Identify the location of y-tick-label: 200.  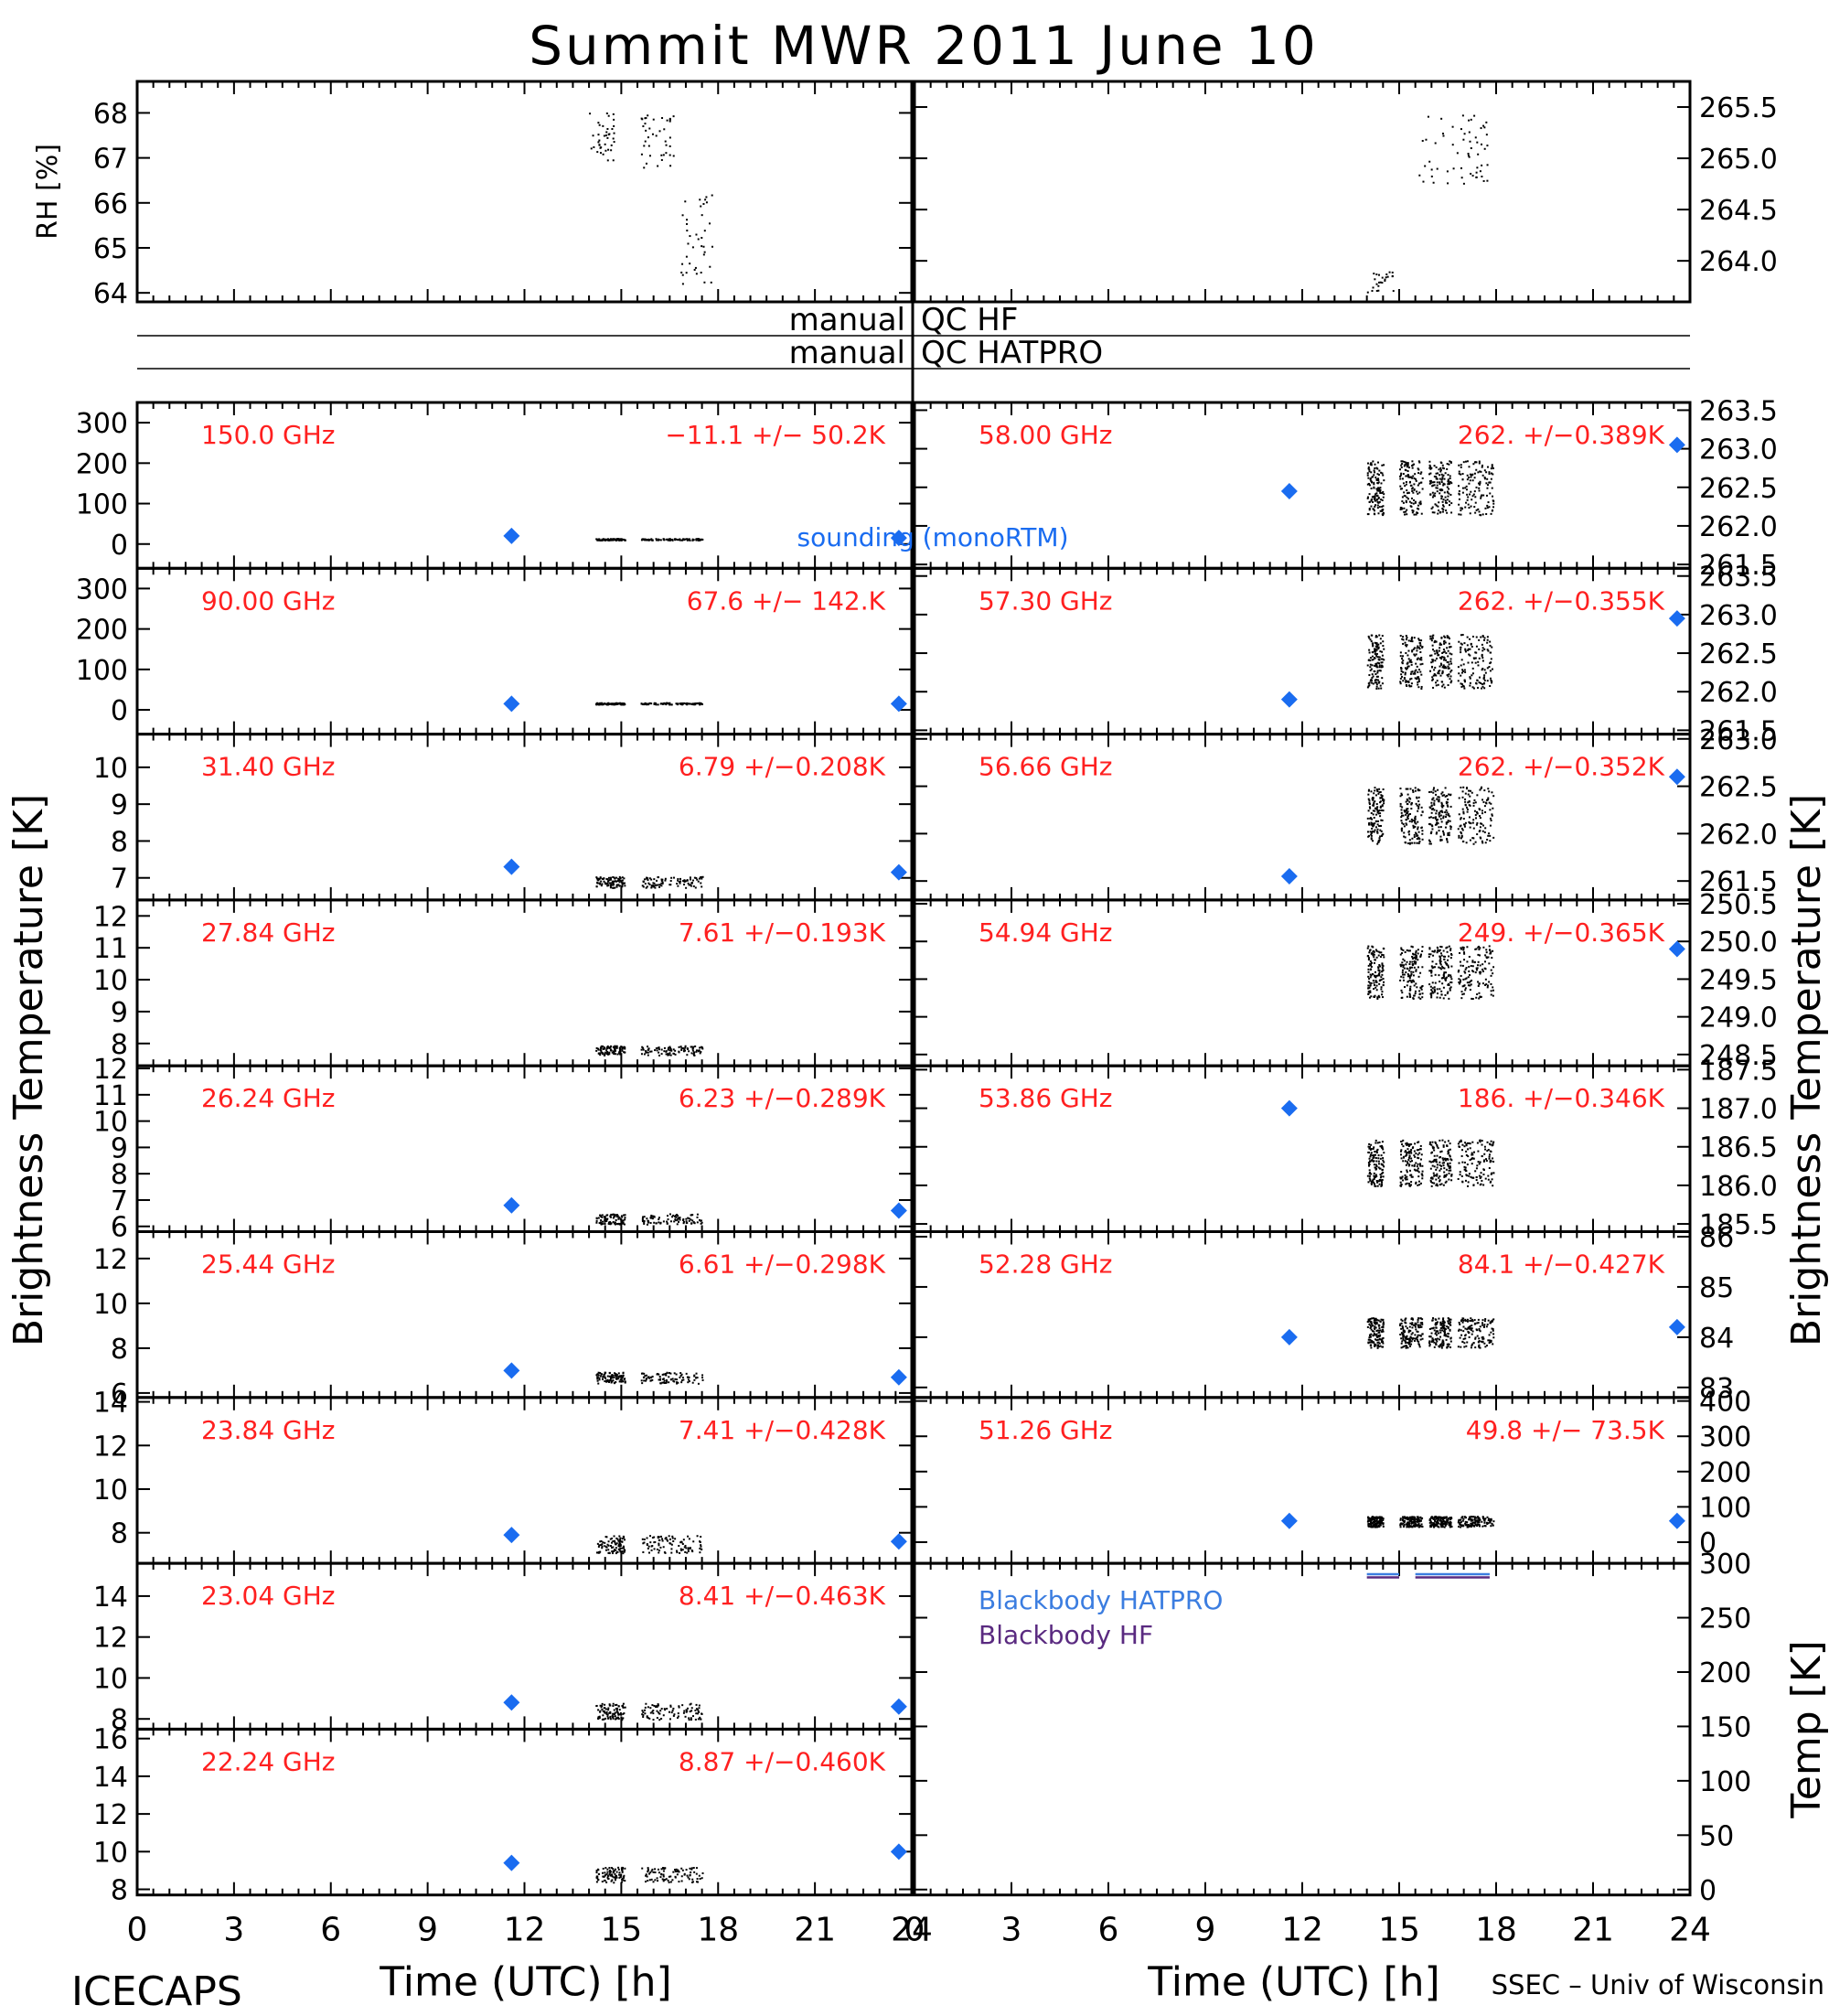
(102, 631).